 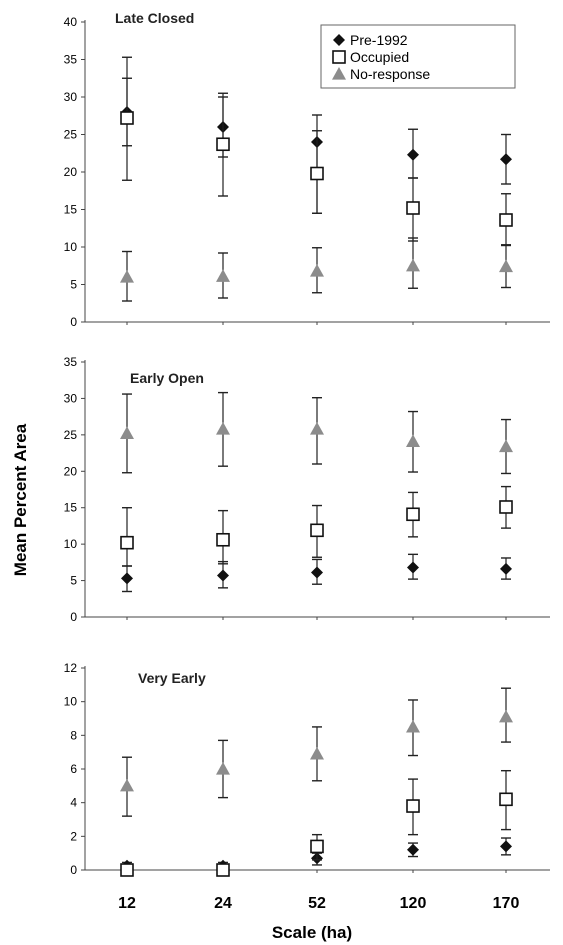 I want to click on x-axis-label: Scale (ha), so click(x=312, y=932).